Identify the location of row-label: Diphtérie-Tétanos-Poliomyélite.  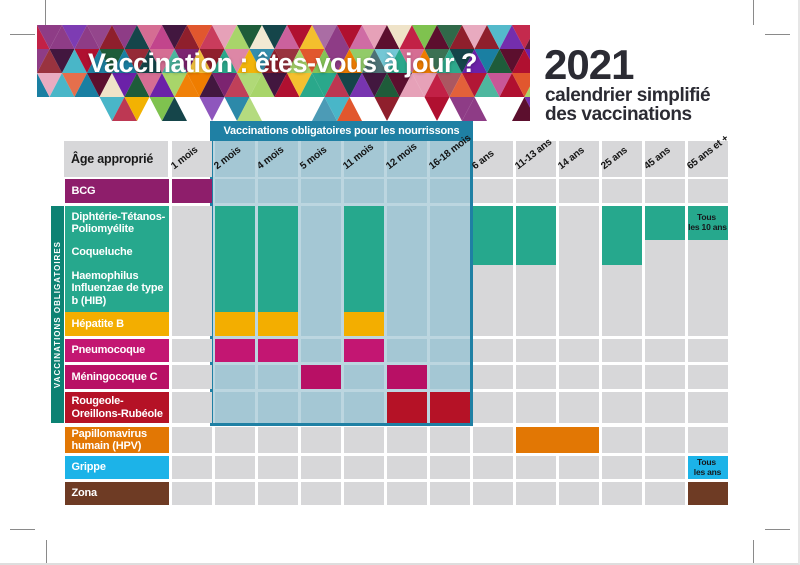
(116, 223).